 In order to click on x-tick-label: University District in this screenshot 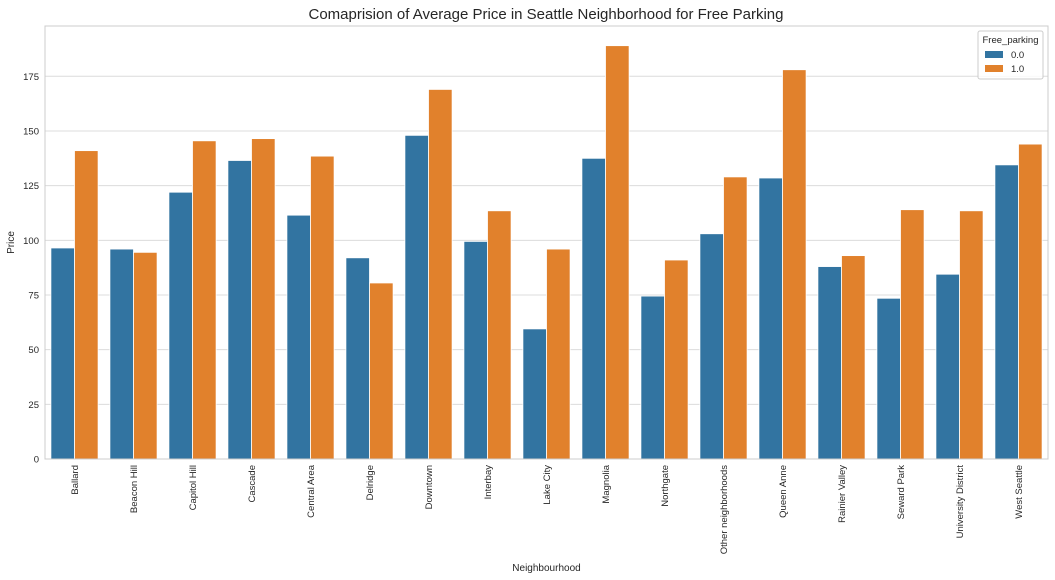, I will do `click(960, 502)`.